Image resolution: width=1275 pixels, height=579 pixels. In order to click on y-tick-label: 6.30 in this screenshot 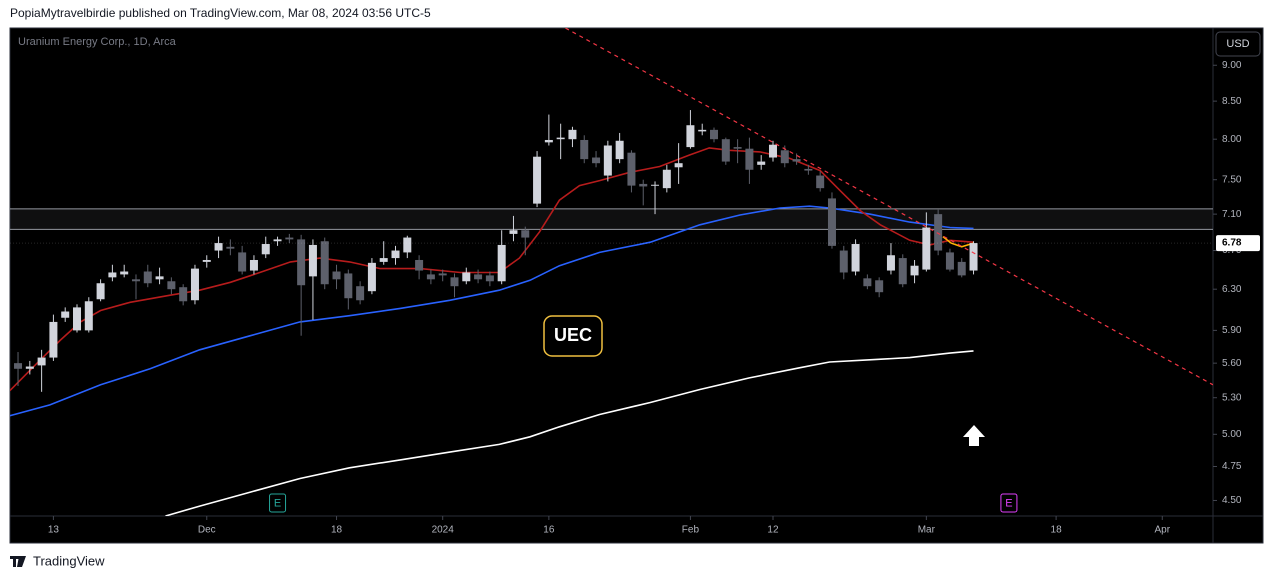, I will do `click(1232, 289)`.